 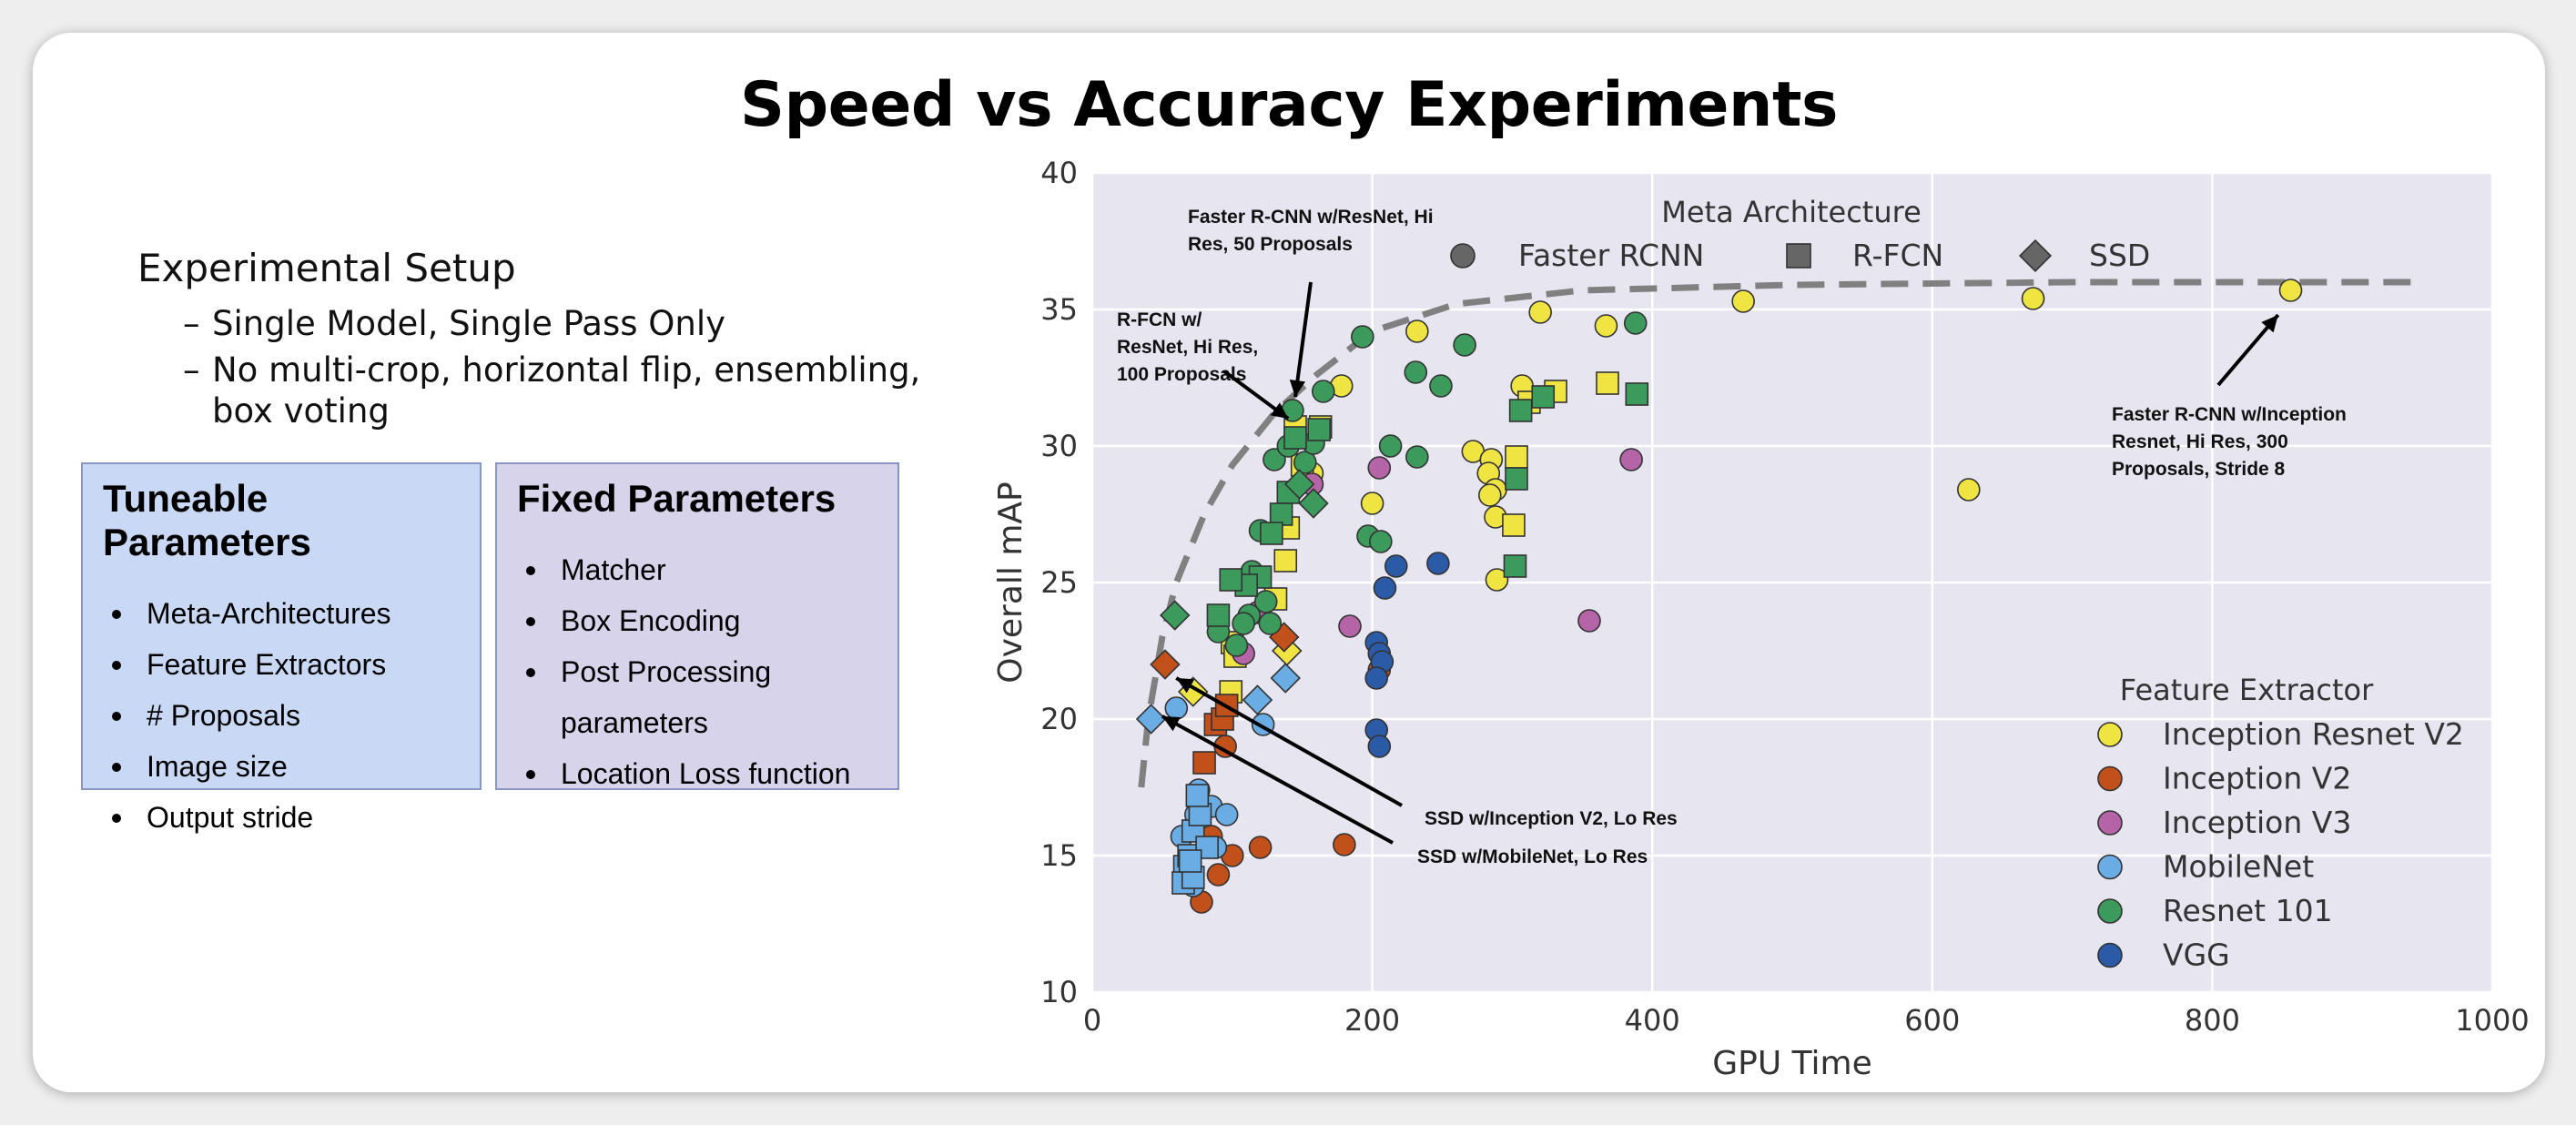 What do you see at coordinates (1181, 374) in the screenshot?
I see `annotation-text: 100 Proposals` at bounding box center [1181, 374].